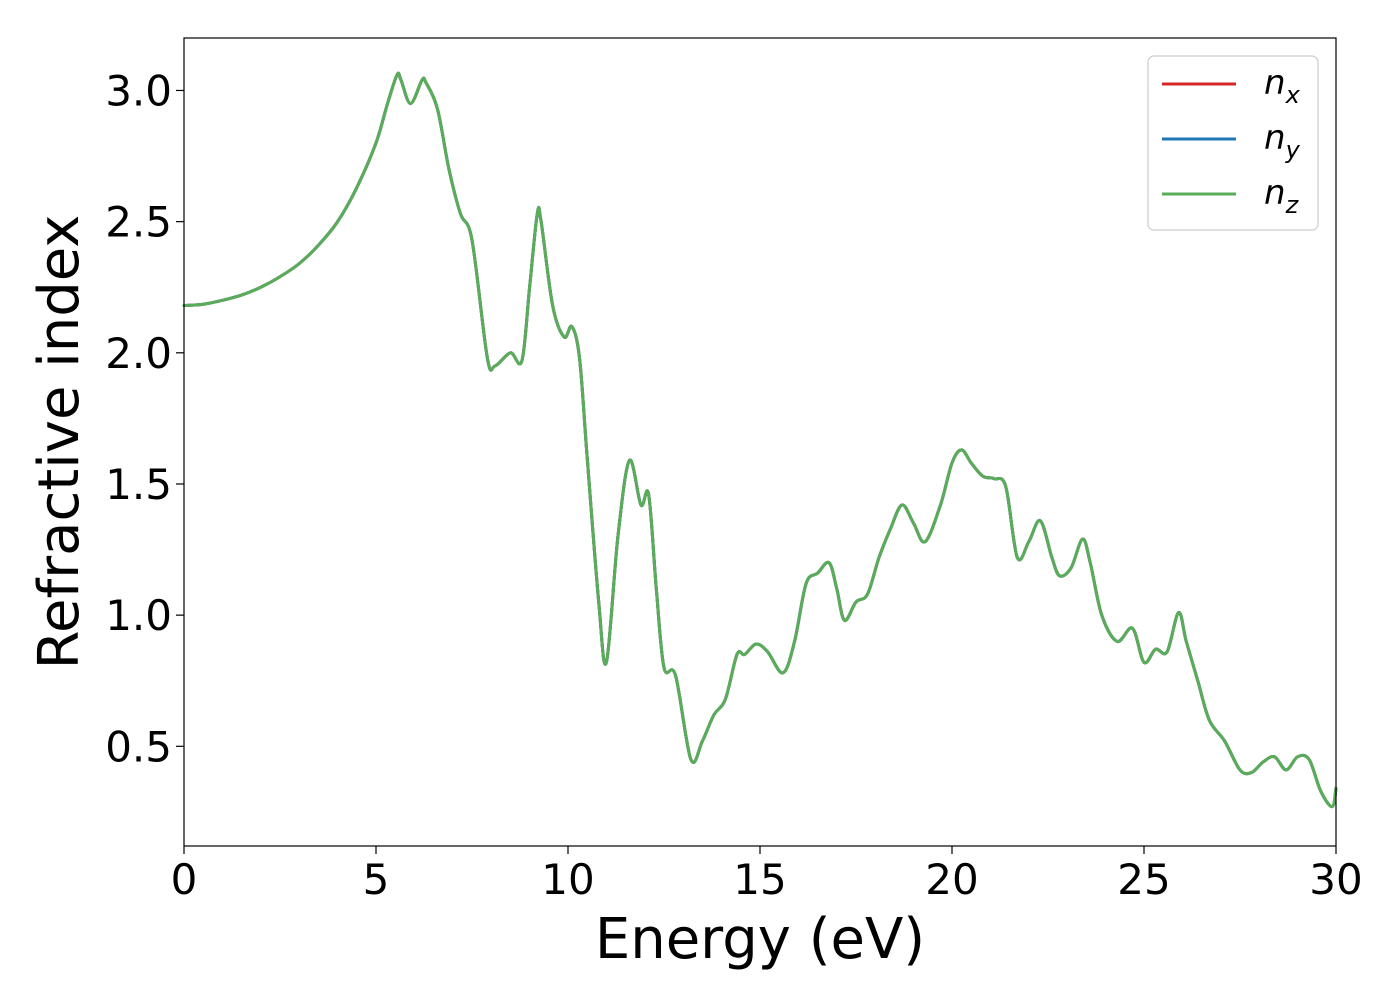 The height and width of the screenshot is (1000, 1400). Describe the element at coordinates (138, 746) in the screenshot. I see `y-tick-label: 0.5` at that location.